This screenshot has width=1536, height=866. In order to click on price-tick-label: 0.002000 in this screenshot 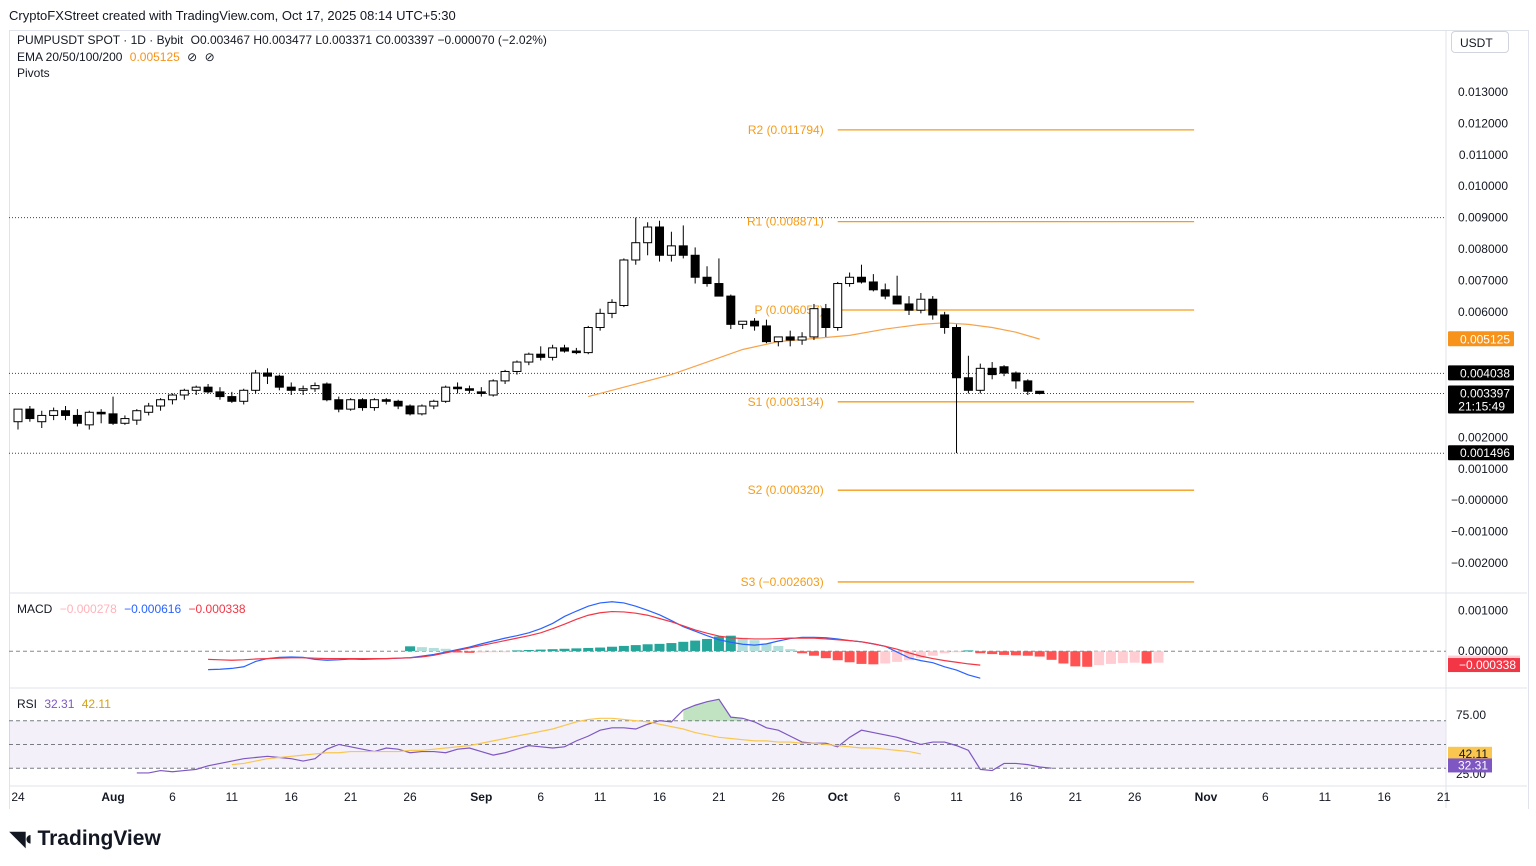, I will do `click(1483, 437)`.